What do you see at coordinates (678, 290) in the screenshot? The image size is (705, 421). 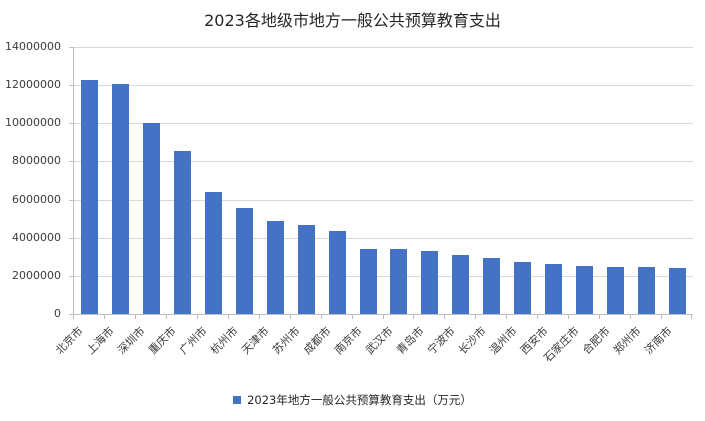 I see `bar-济南市` at bounding box center [678, 290].